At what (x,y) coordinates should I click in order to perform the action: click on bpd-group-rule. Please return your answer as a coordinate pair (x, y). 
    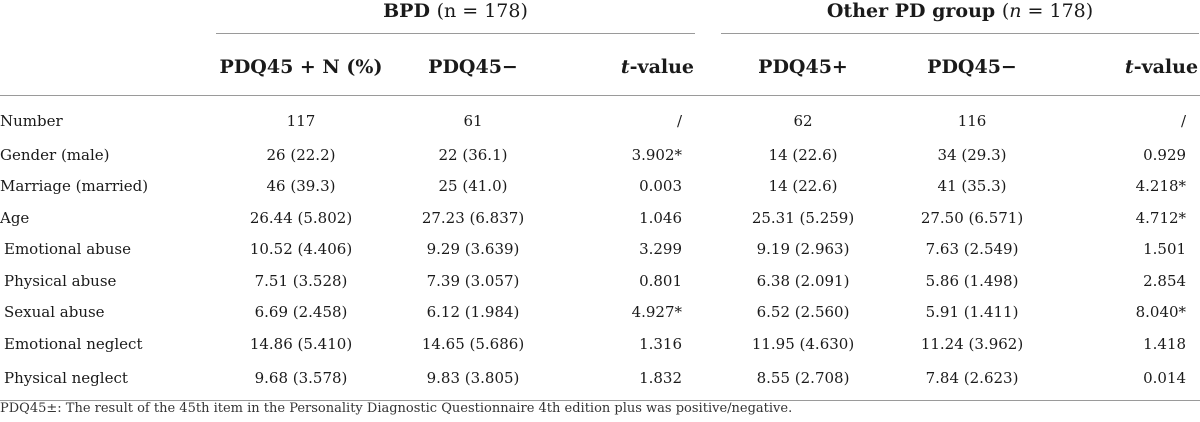
    Looking at the image, I should click on (456, 33).